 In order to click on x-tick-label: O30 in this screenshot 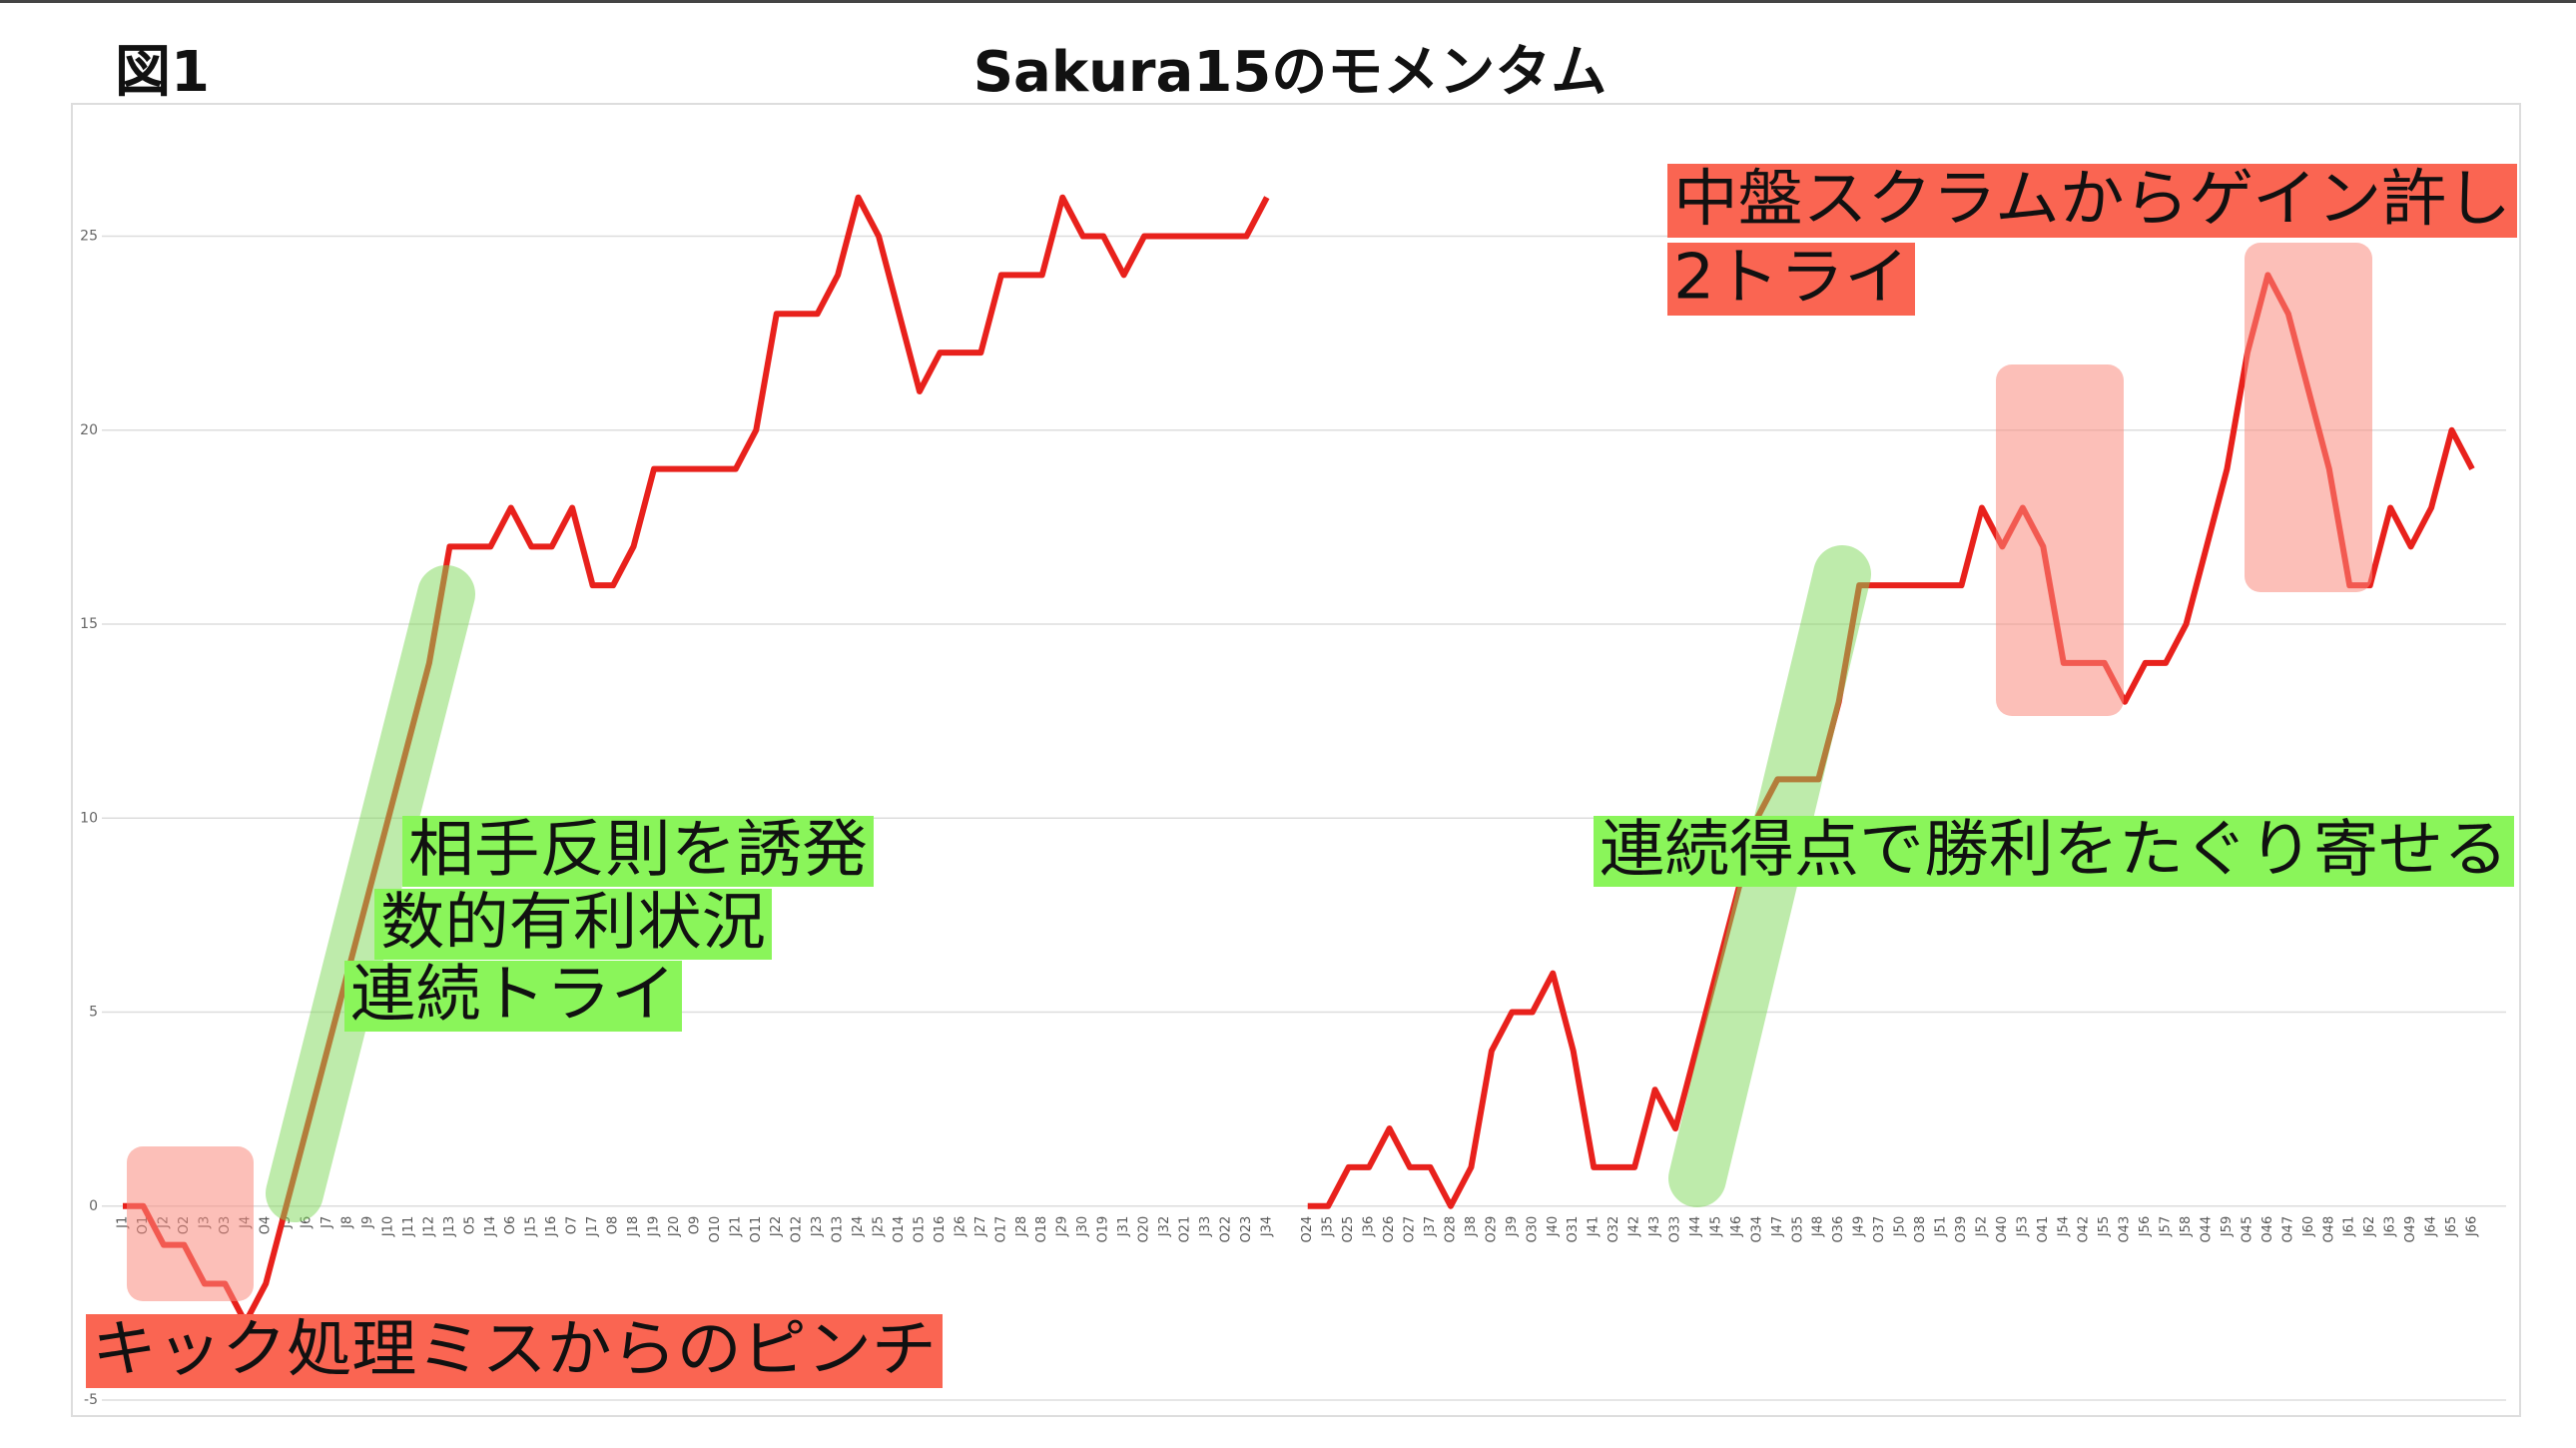, I will do `click(1532, 1229)`.